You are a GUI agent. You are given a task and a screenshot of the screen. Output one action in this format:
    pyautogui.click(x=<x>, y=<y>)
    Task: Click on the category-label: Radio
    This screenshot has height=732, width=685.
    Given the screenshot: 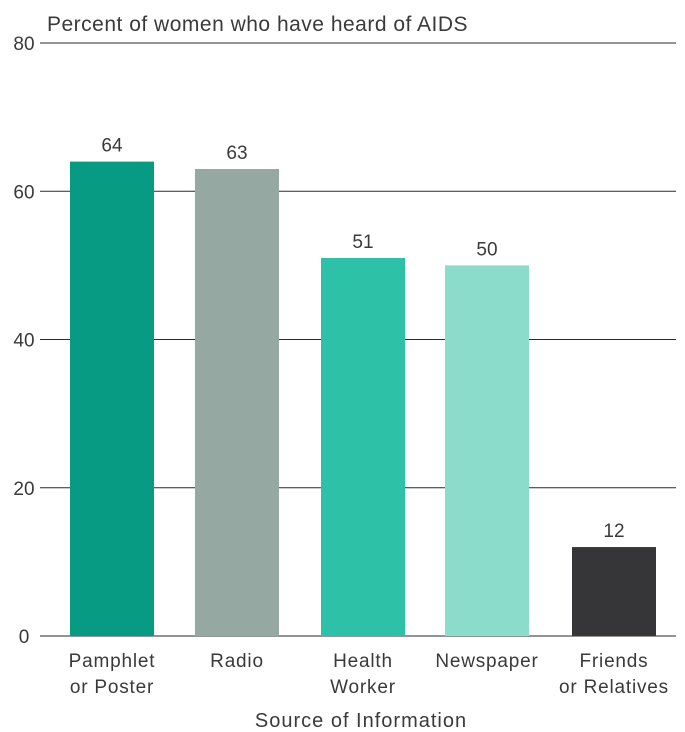 What is the action you would take?
    pyautogui.click(x=237, y=661)
    